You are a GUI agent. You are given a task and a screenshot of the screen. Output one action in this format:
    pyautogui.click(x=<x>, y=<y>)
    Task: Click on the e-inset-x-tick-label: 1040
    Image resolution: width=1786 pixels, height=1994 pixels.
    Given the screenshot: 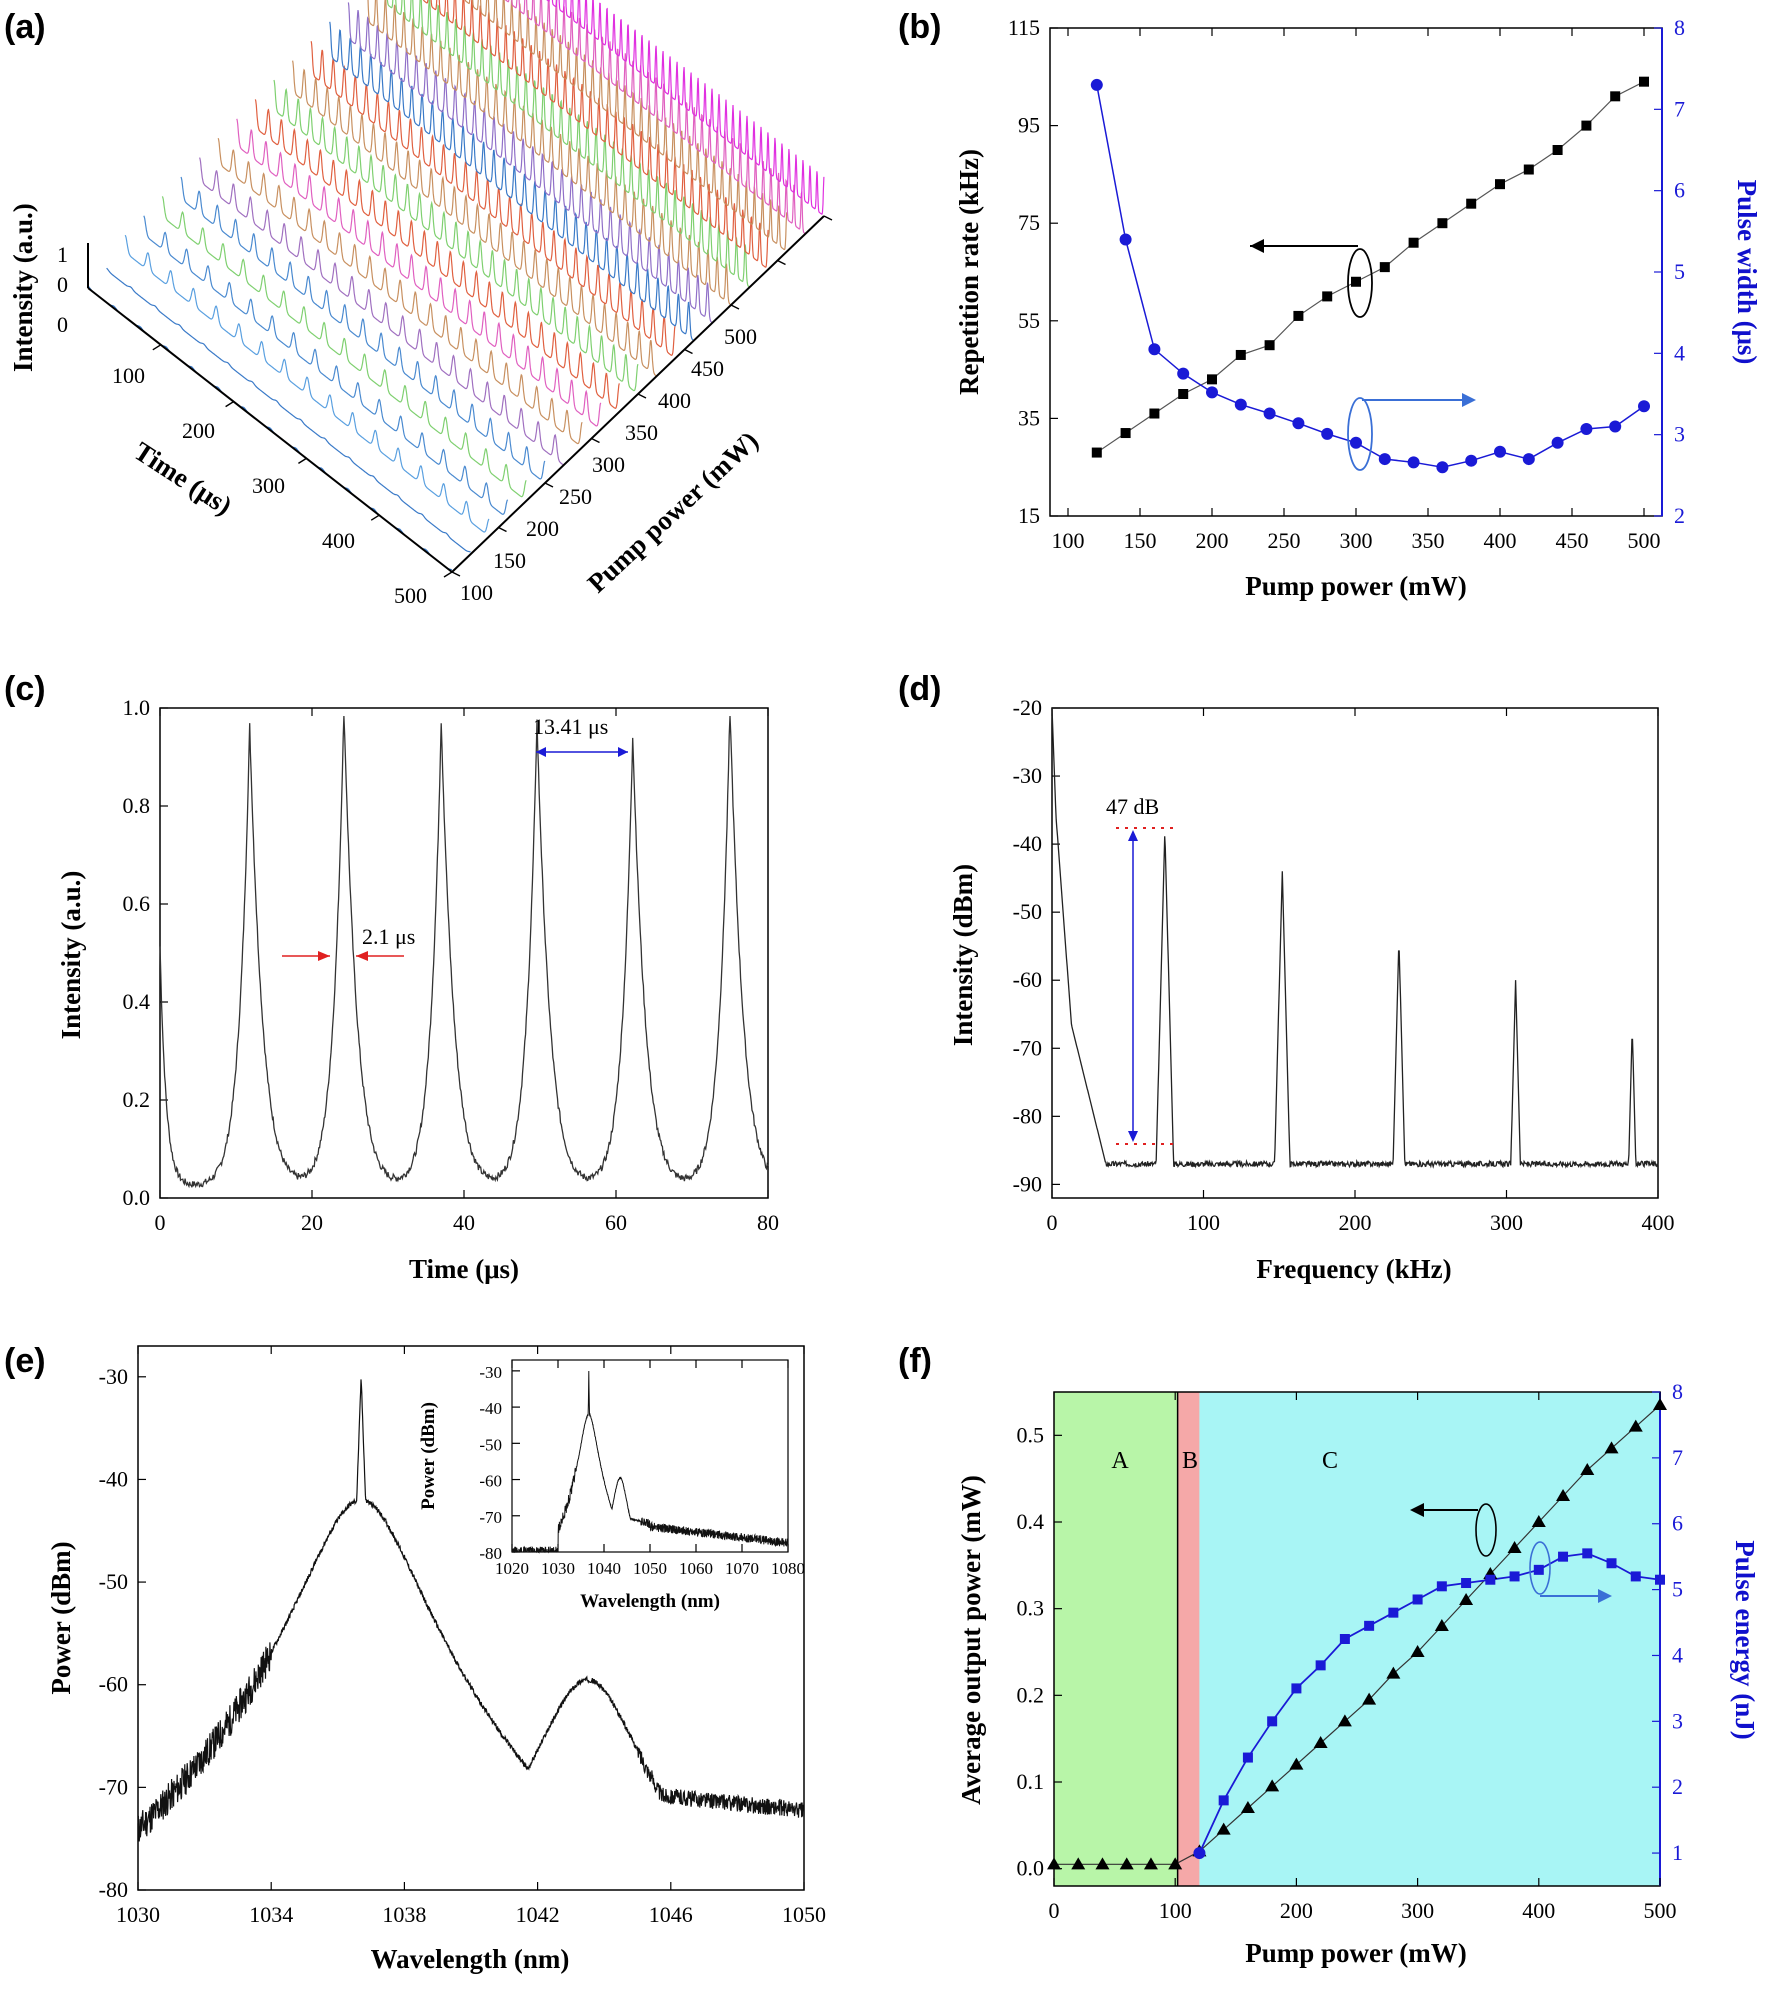 What is the action you would take?
    pyautogui.click(x=604, y=1568)
    